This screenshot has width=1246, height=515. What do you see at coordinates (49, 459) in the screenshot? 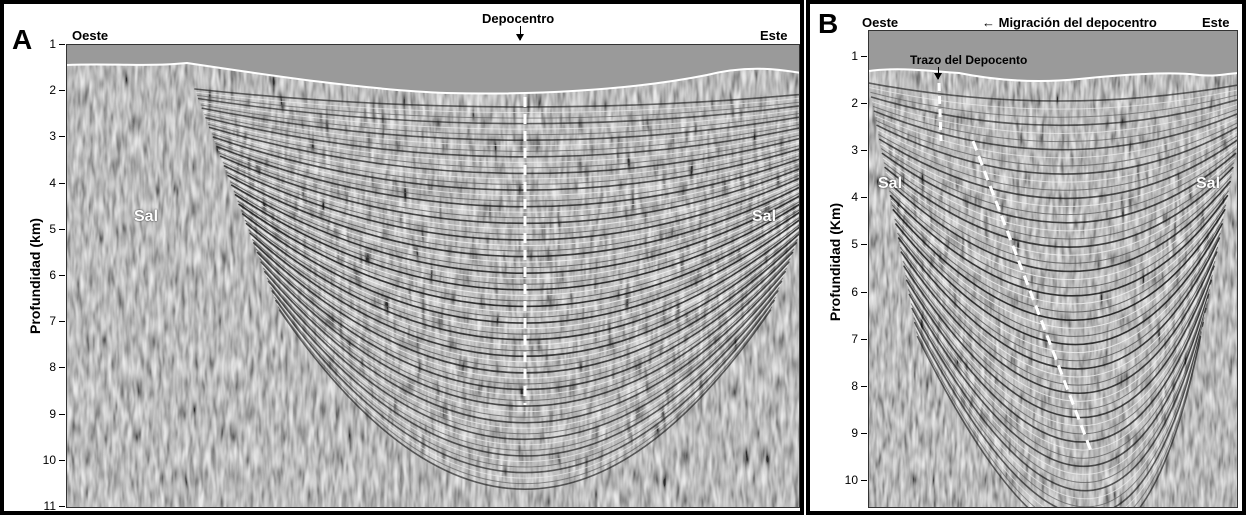
I see `panel-a-y-tick-10: 10` at bounding box center [49, 459].